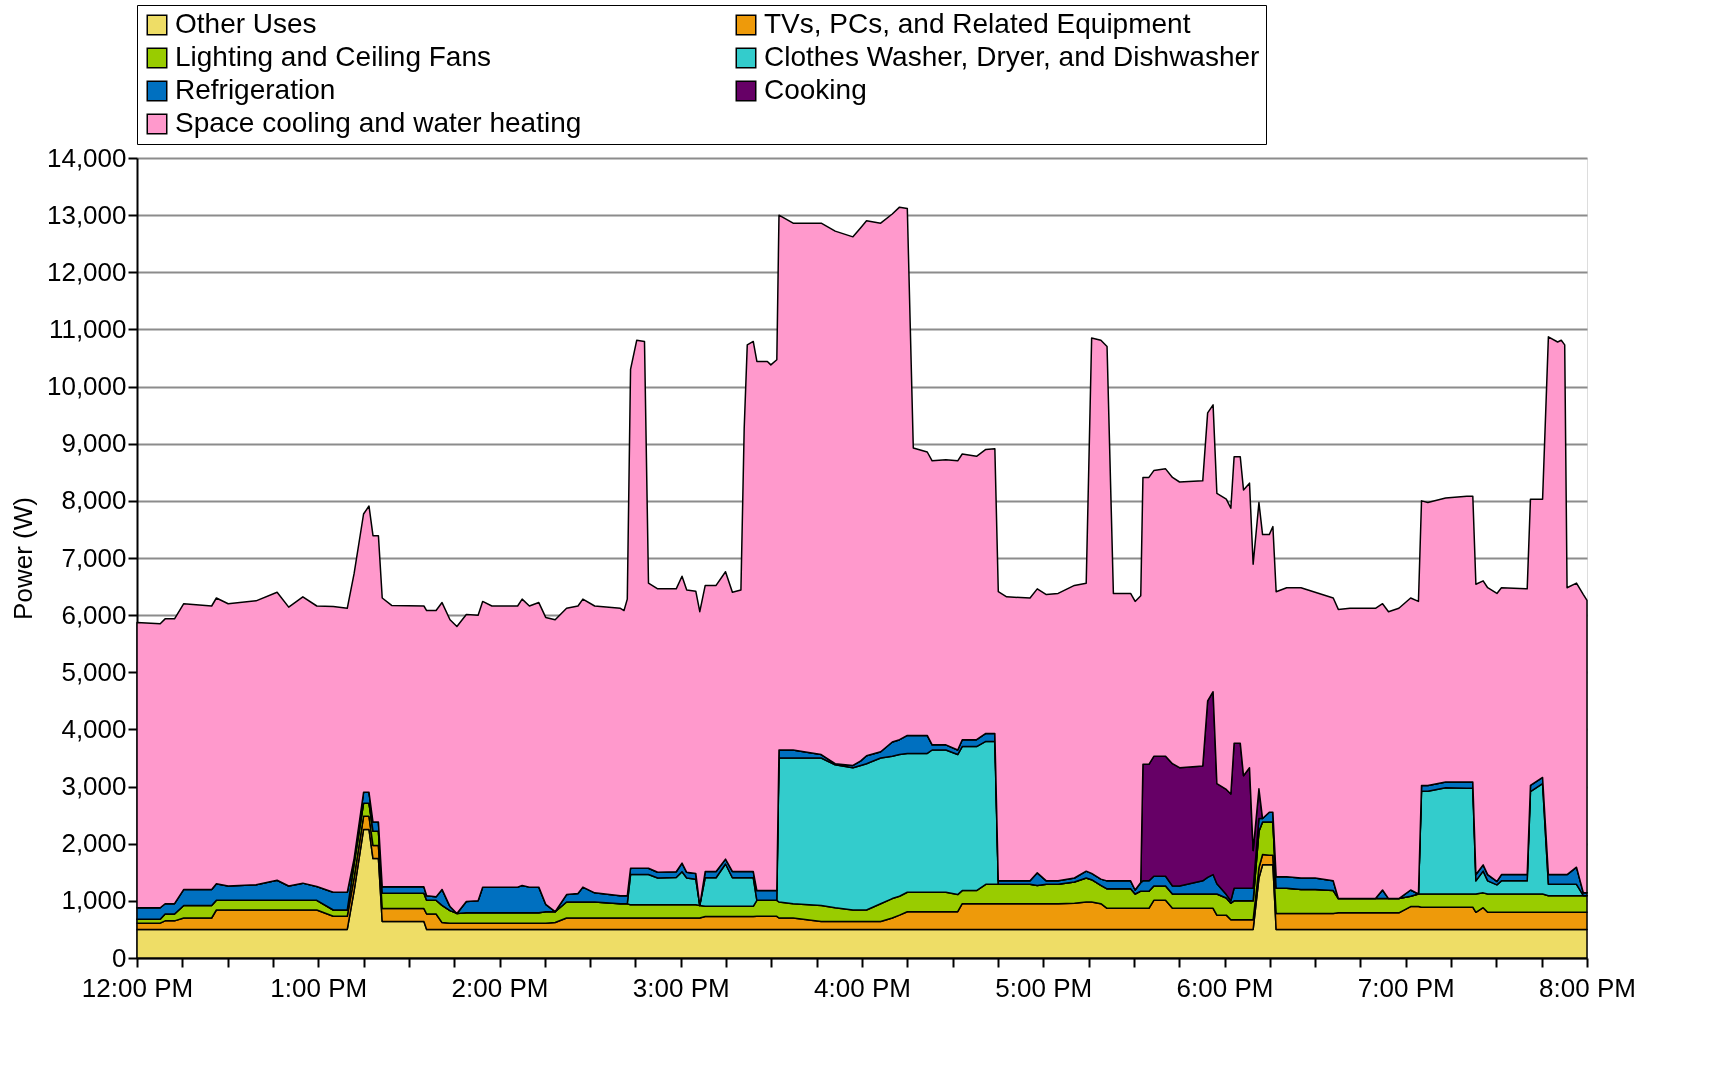 The image size is (1709, 1077). I want to click on legend-label: Space cooling and water heating, so click(378, 122).